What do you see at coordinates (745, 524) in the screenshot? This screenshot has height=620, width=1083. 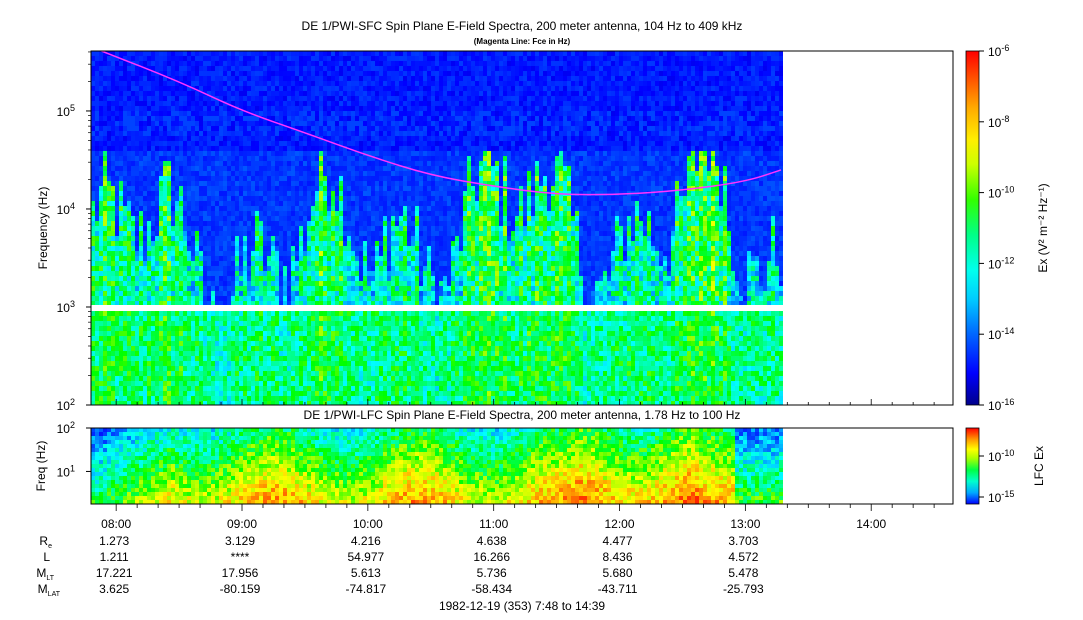 I see `time-tick-label: 13:00` at bounding box center [745, 524].